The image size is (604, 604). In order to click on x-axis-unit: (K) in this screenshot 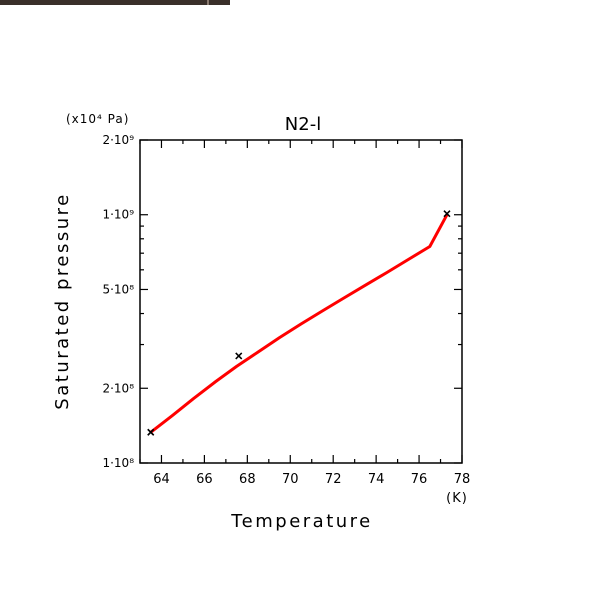, I will do `click(457, 498)`.